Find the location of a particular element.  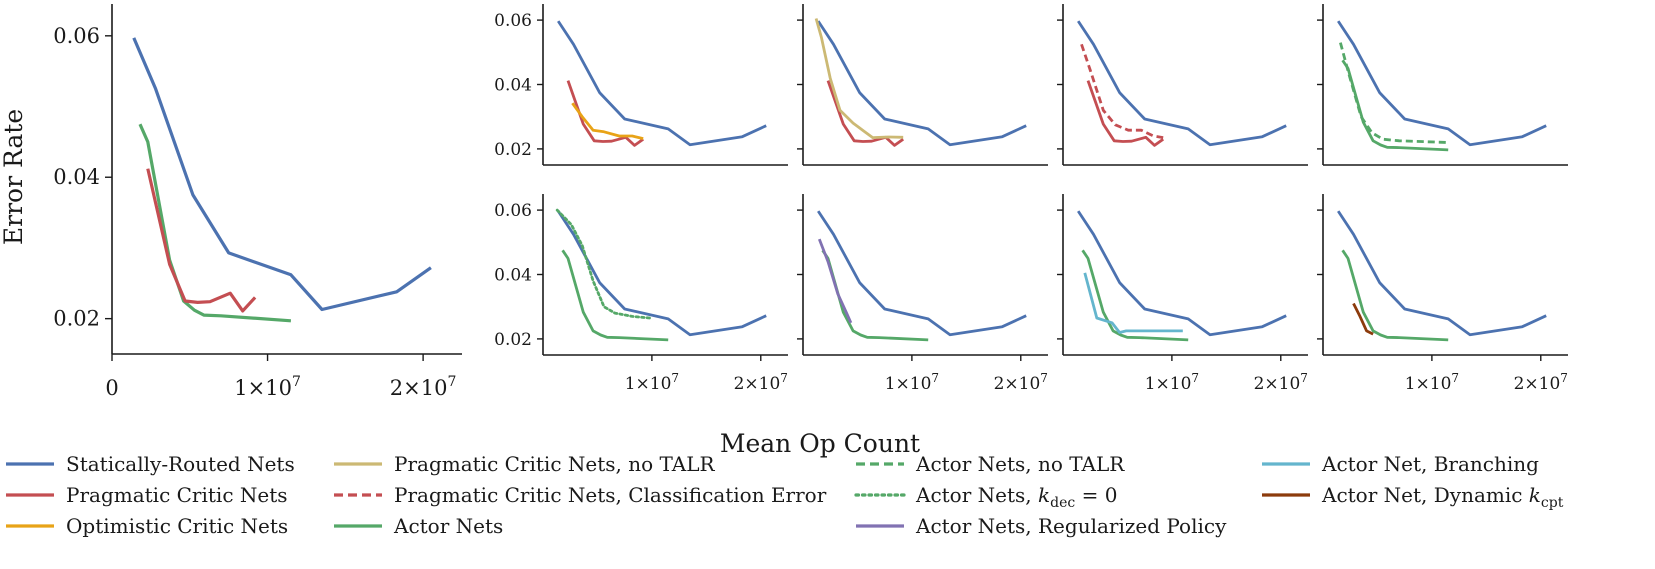

legend-label: Actor Nets, no TALR is located at coordinates (1020, 464).